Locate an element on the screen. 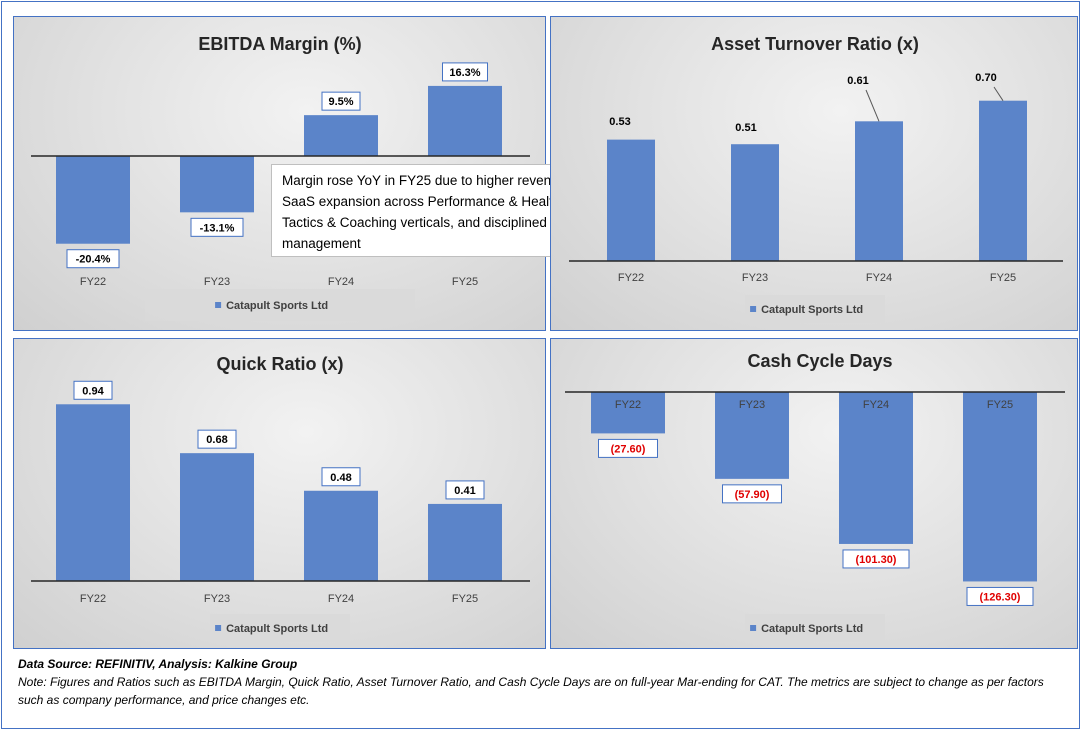  chart-title: Asset Turnover Ratio (x) is located at coordinates (815, 44).